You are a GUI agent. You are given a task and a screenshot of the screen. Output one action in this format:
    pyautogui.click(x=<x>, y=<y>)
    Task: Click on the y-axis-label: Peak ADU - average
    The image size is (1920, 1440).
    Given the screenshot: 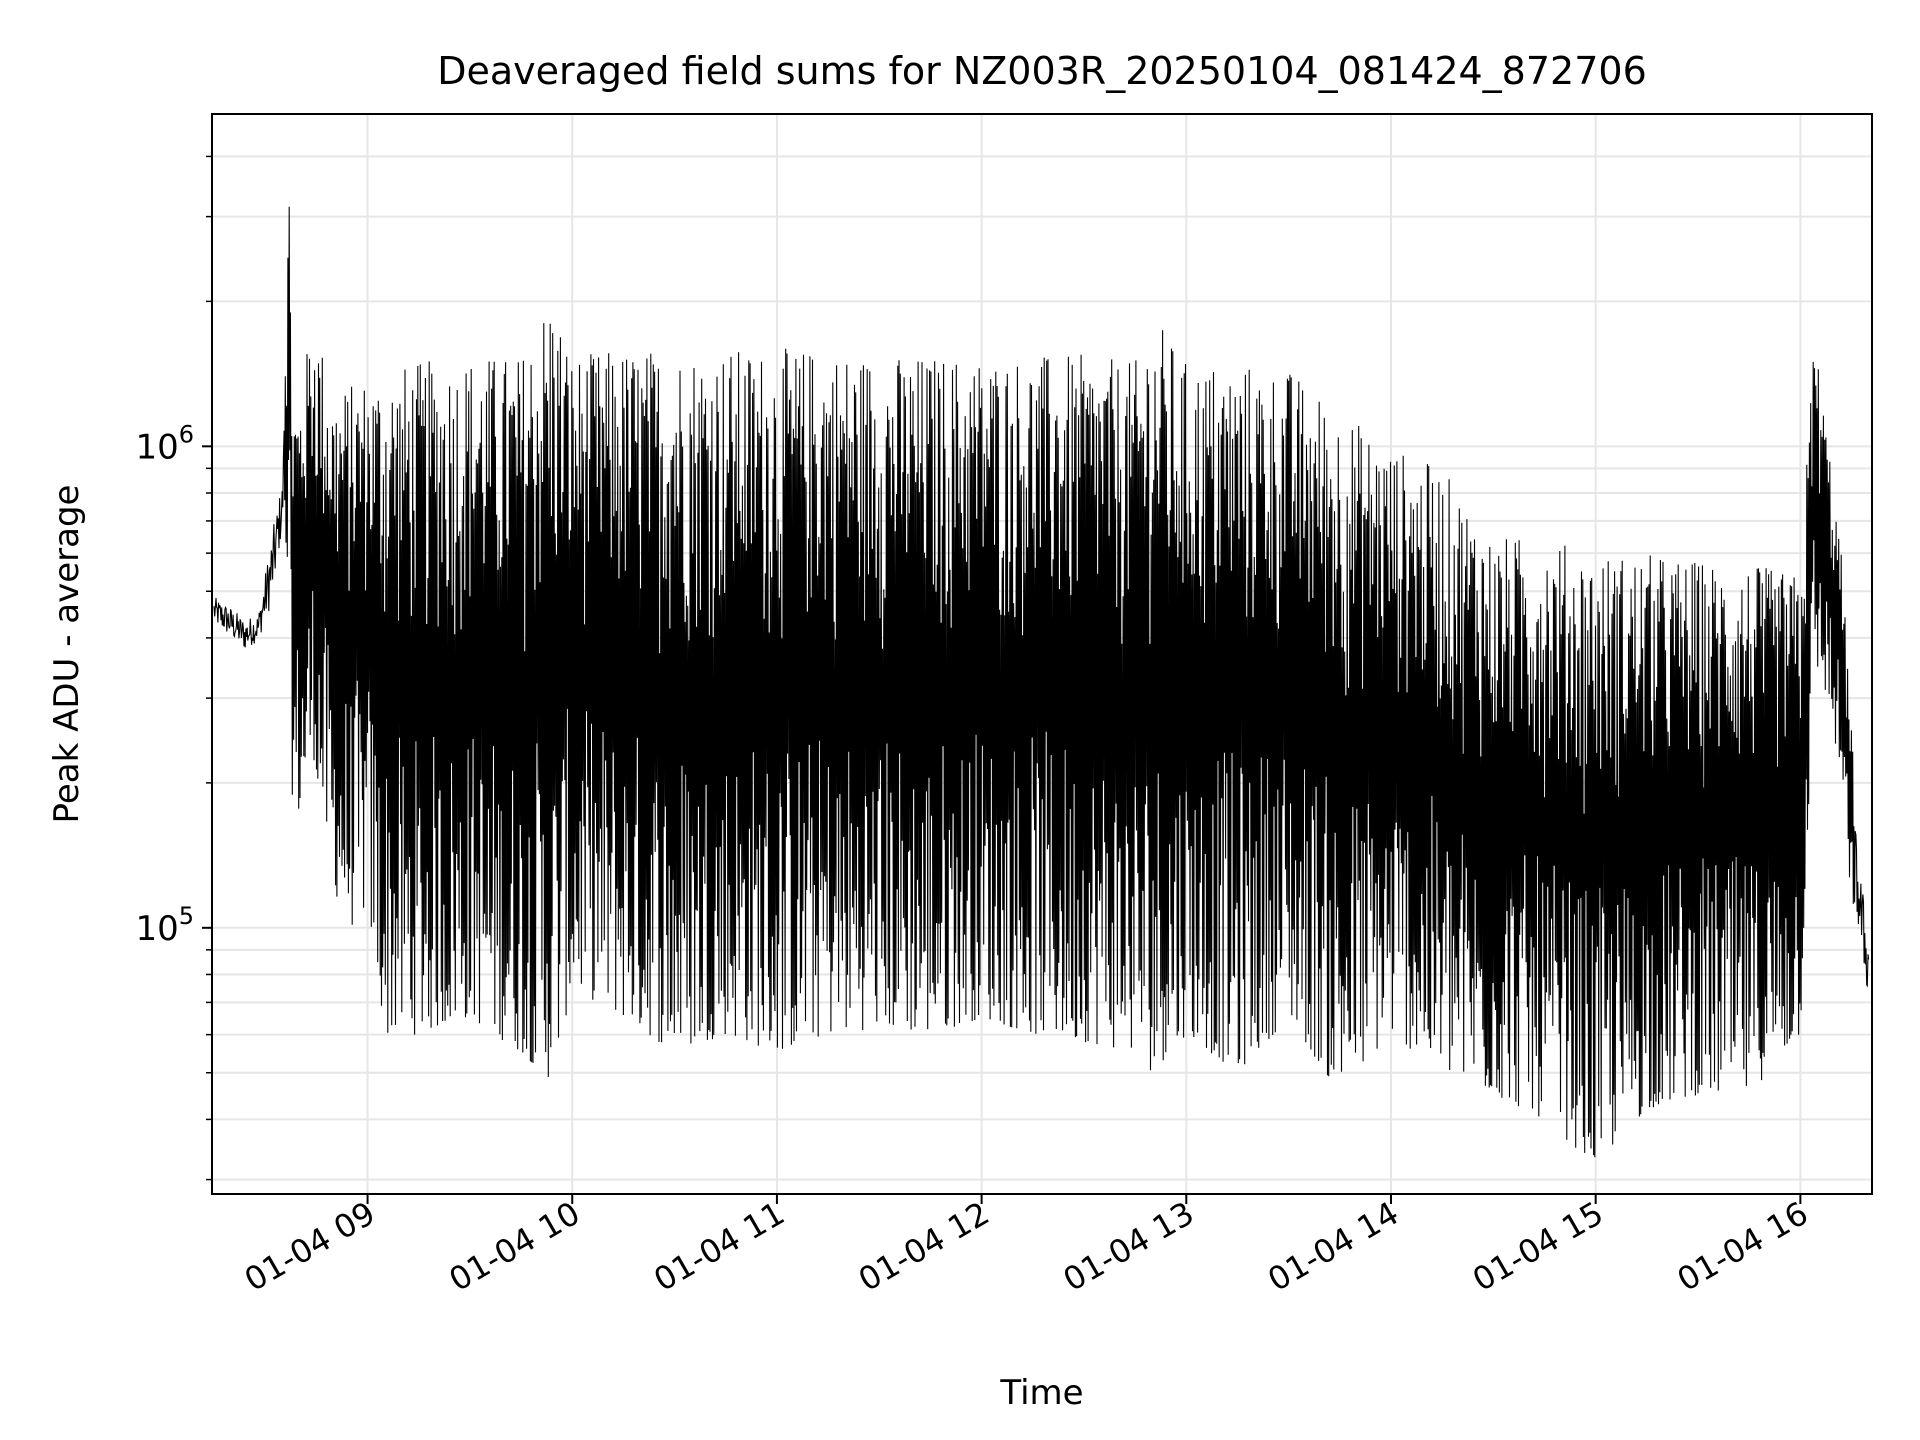 What is the action you would take?
    pyautogui.click(x=67, y=654)
    